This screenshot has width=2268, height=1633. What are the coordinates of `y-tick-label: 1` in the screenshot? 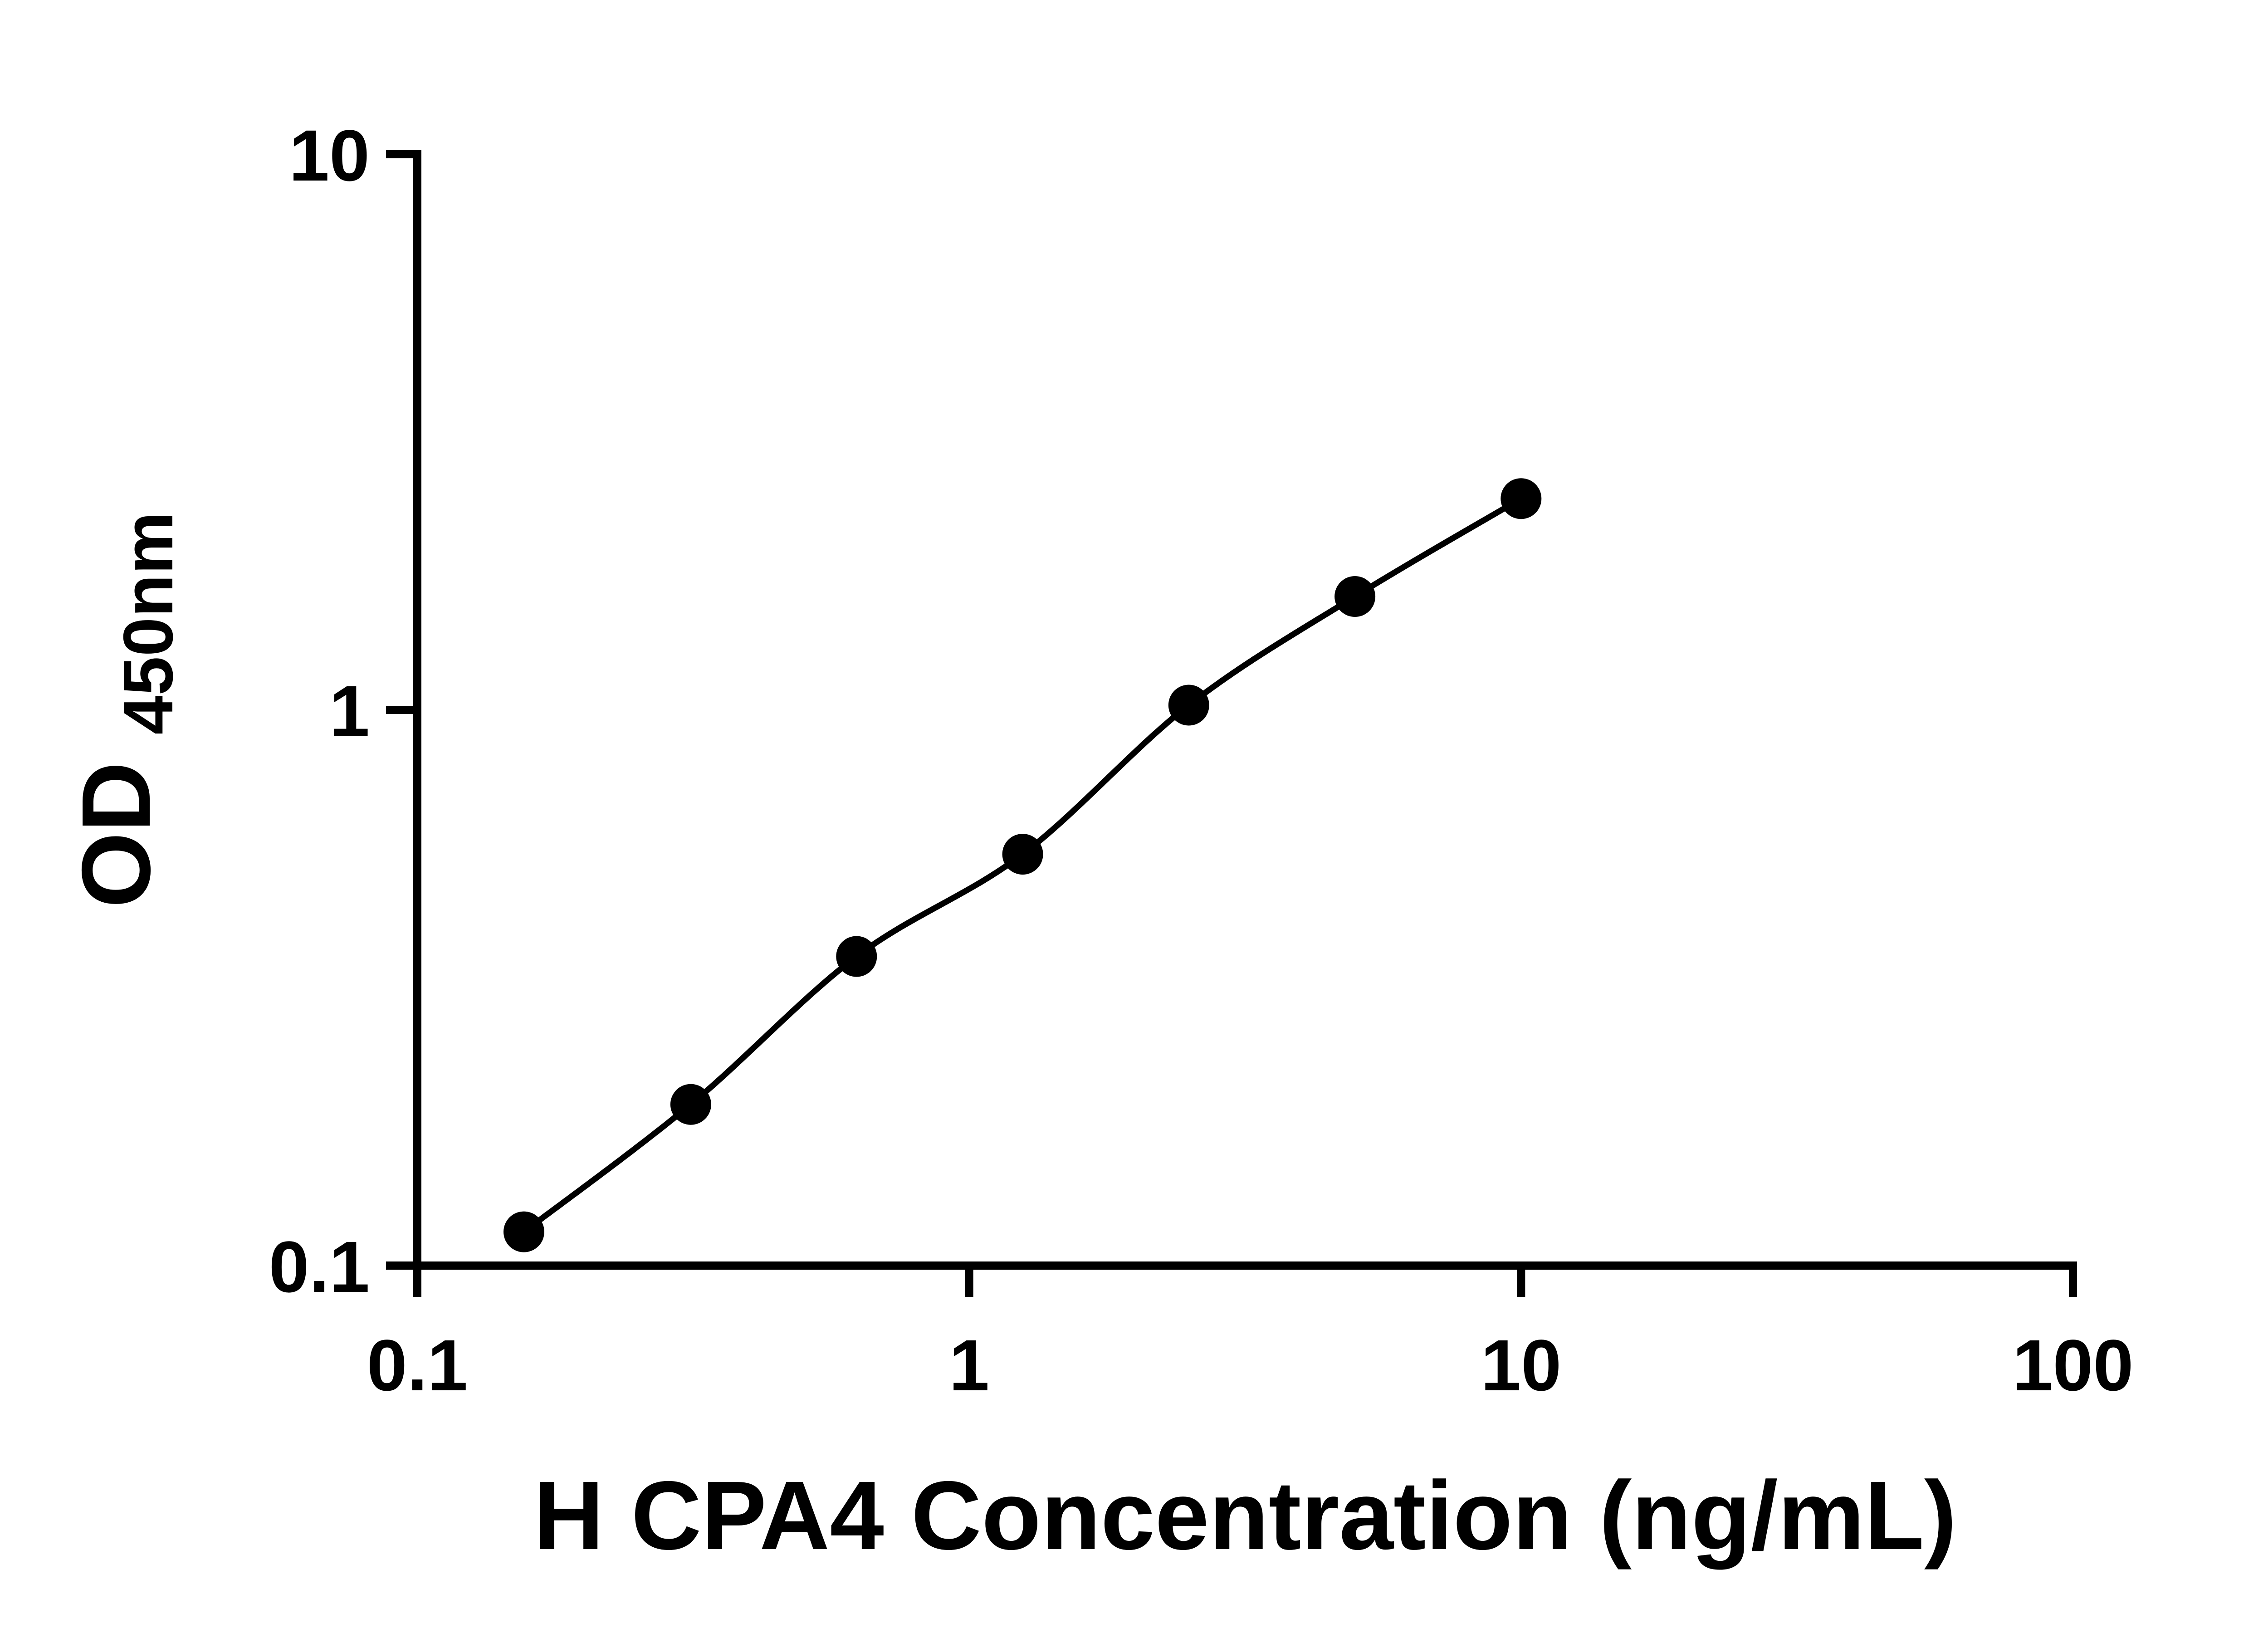 It's located at (350, 711).